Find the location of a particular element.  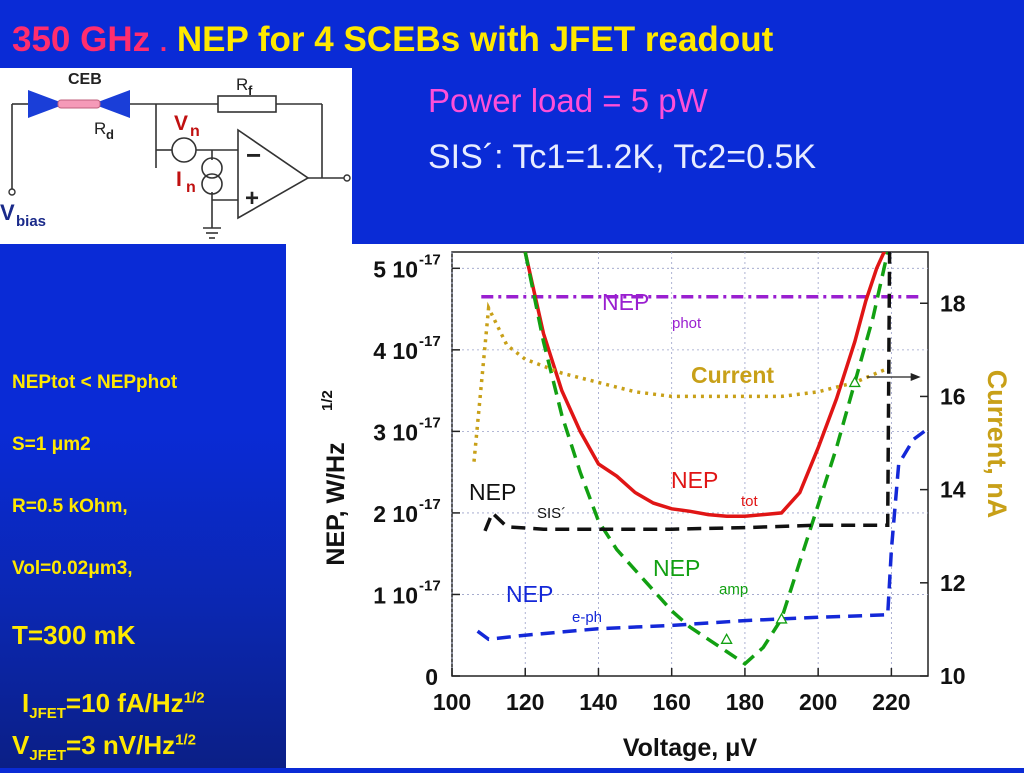

y2-tick-label: 14 is located at coordinates (953, 490).